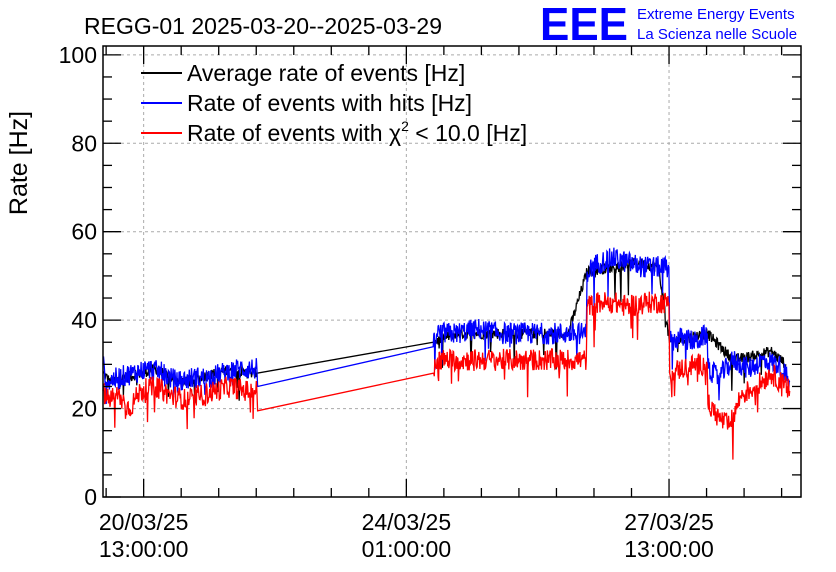  Describe the element at coordinates (407, 522) in the screenshot. I see `x-tick-label-date: 24/03/25` at that location.